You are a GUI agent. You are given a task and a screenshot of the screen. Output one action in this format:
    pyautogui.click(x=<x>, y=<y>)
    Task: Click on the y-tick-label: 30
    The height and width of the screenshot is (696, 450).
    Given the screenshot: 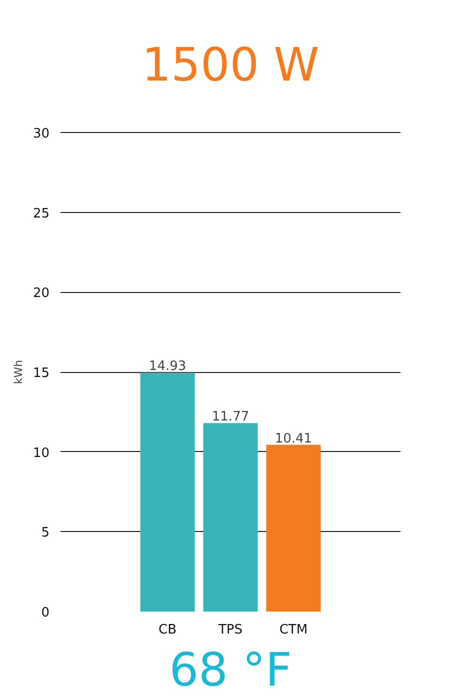 What is the action you would take?
    pyautogui.click(x=41, y=134)
    